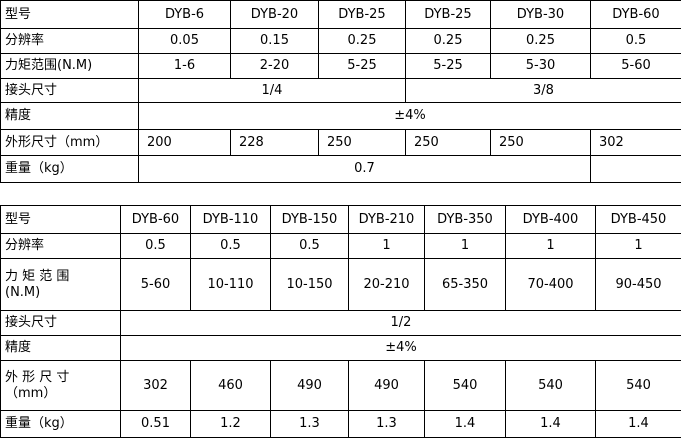  I want to click on table-cell: ±4%, so click(400, 348).